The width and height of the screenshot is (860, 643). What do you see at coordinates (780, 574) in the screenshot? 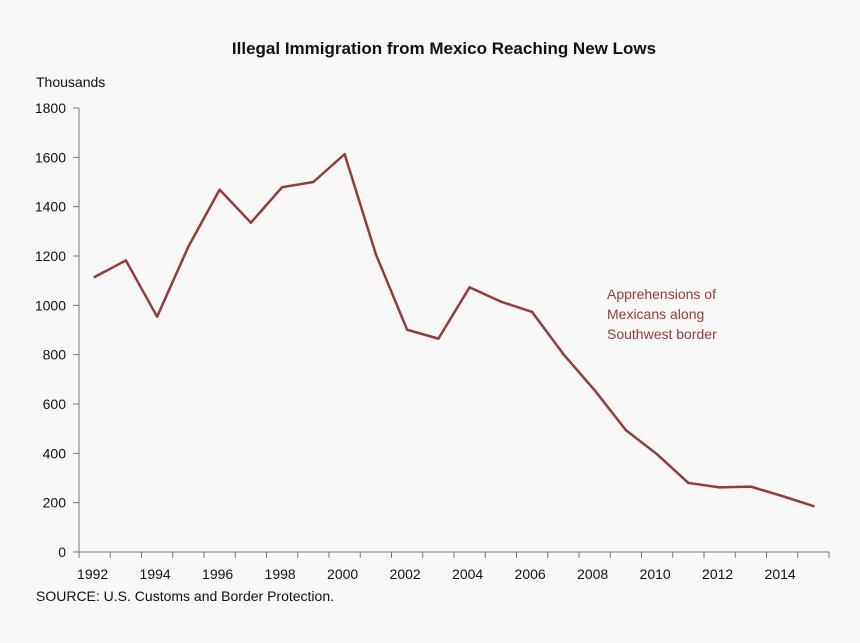
I see `x-tick-label: 2014` at bounding box center [780, 574].